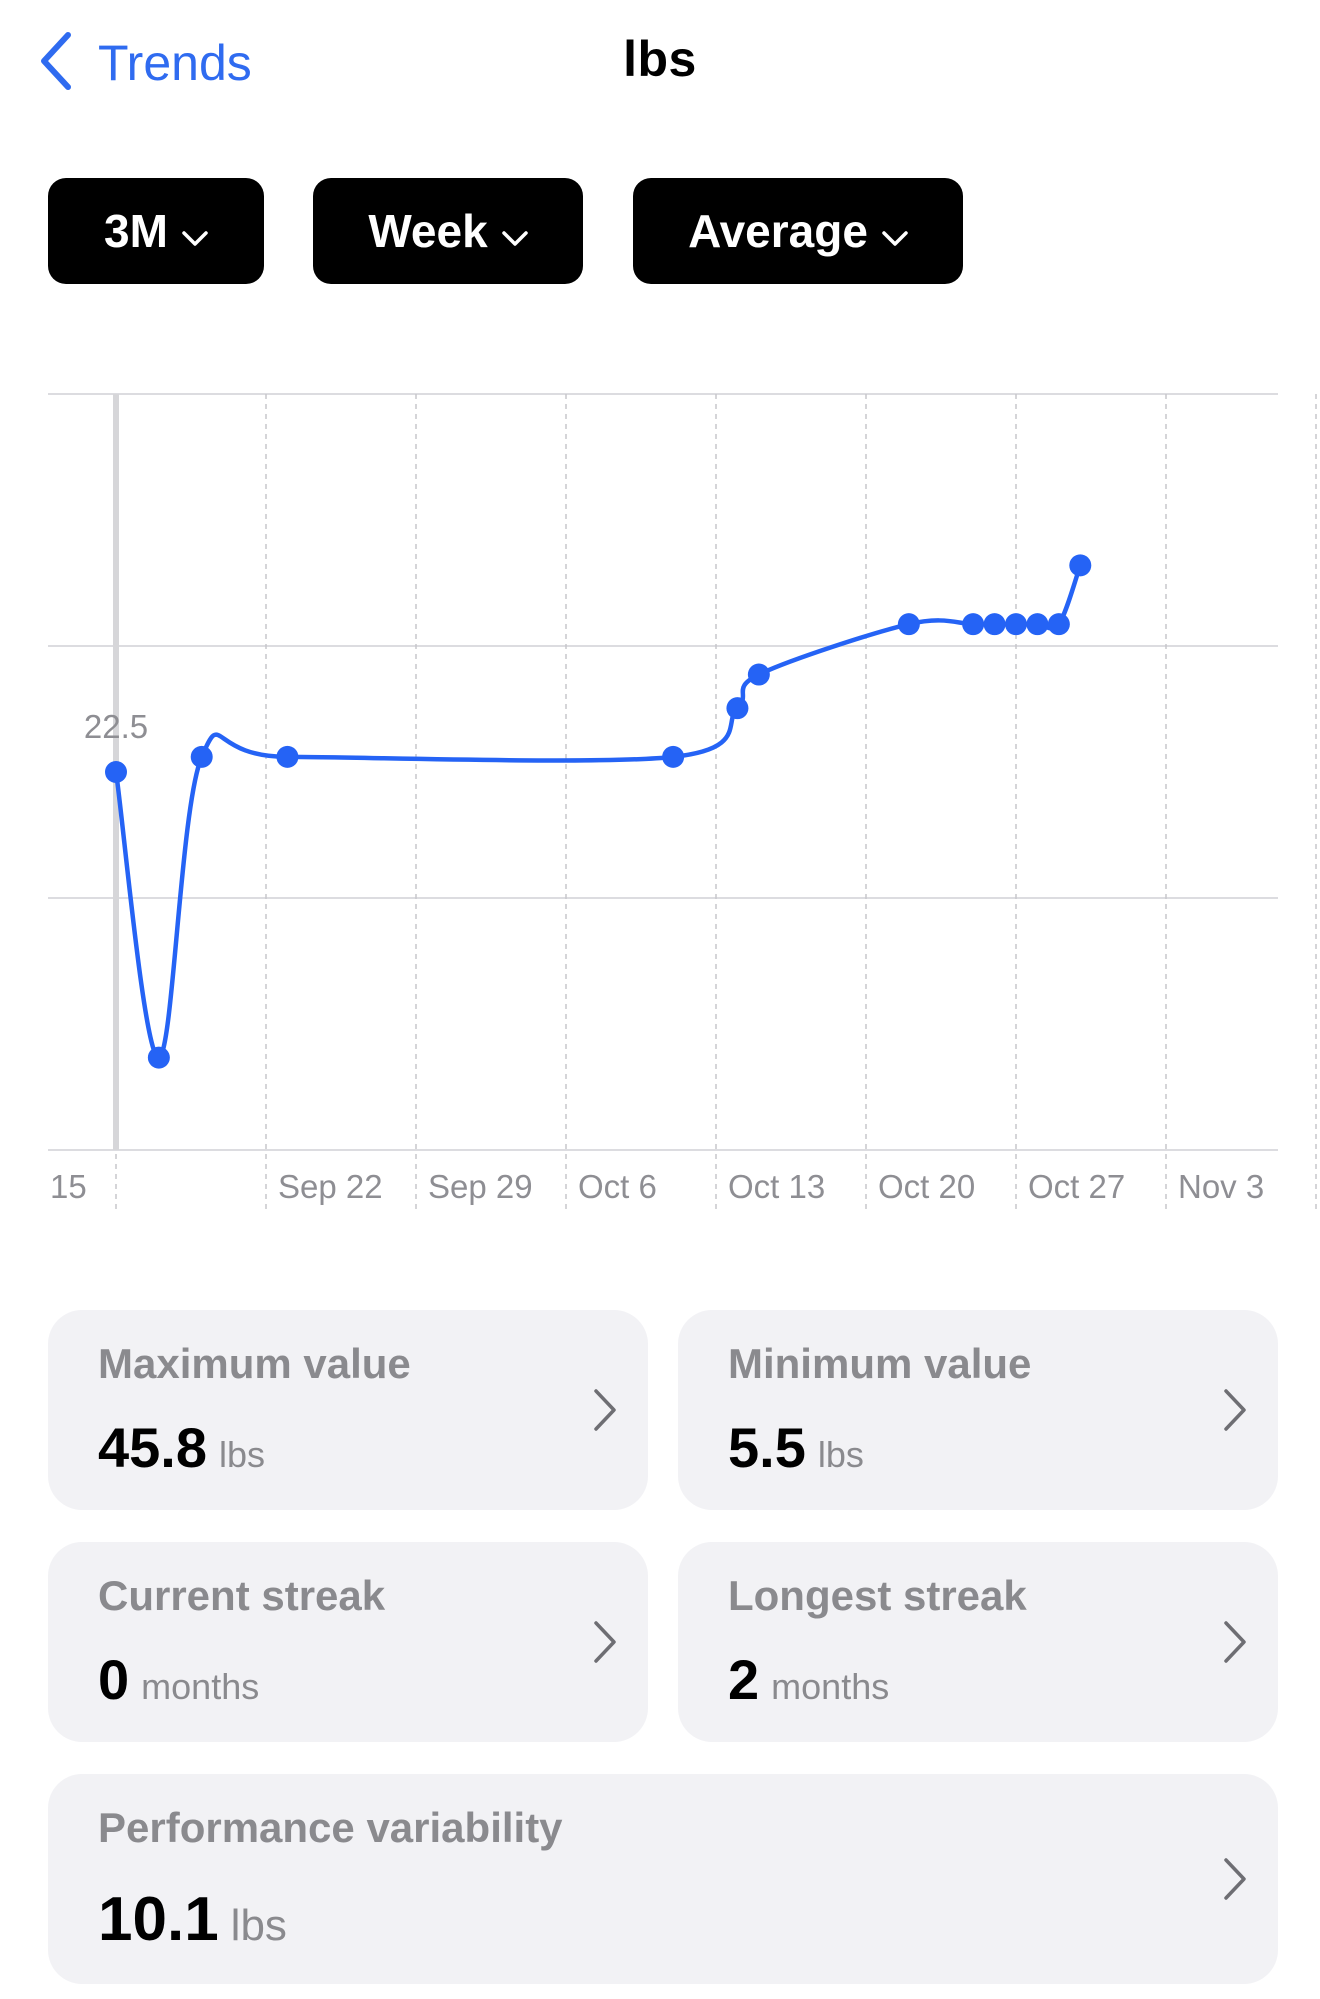  What do you see at coordinates (136, 231) in the screenshot?
I see `range-dropdown-label: 3M` at bounding box center [136, 231].